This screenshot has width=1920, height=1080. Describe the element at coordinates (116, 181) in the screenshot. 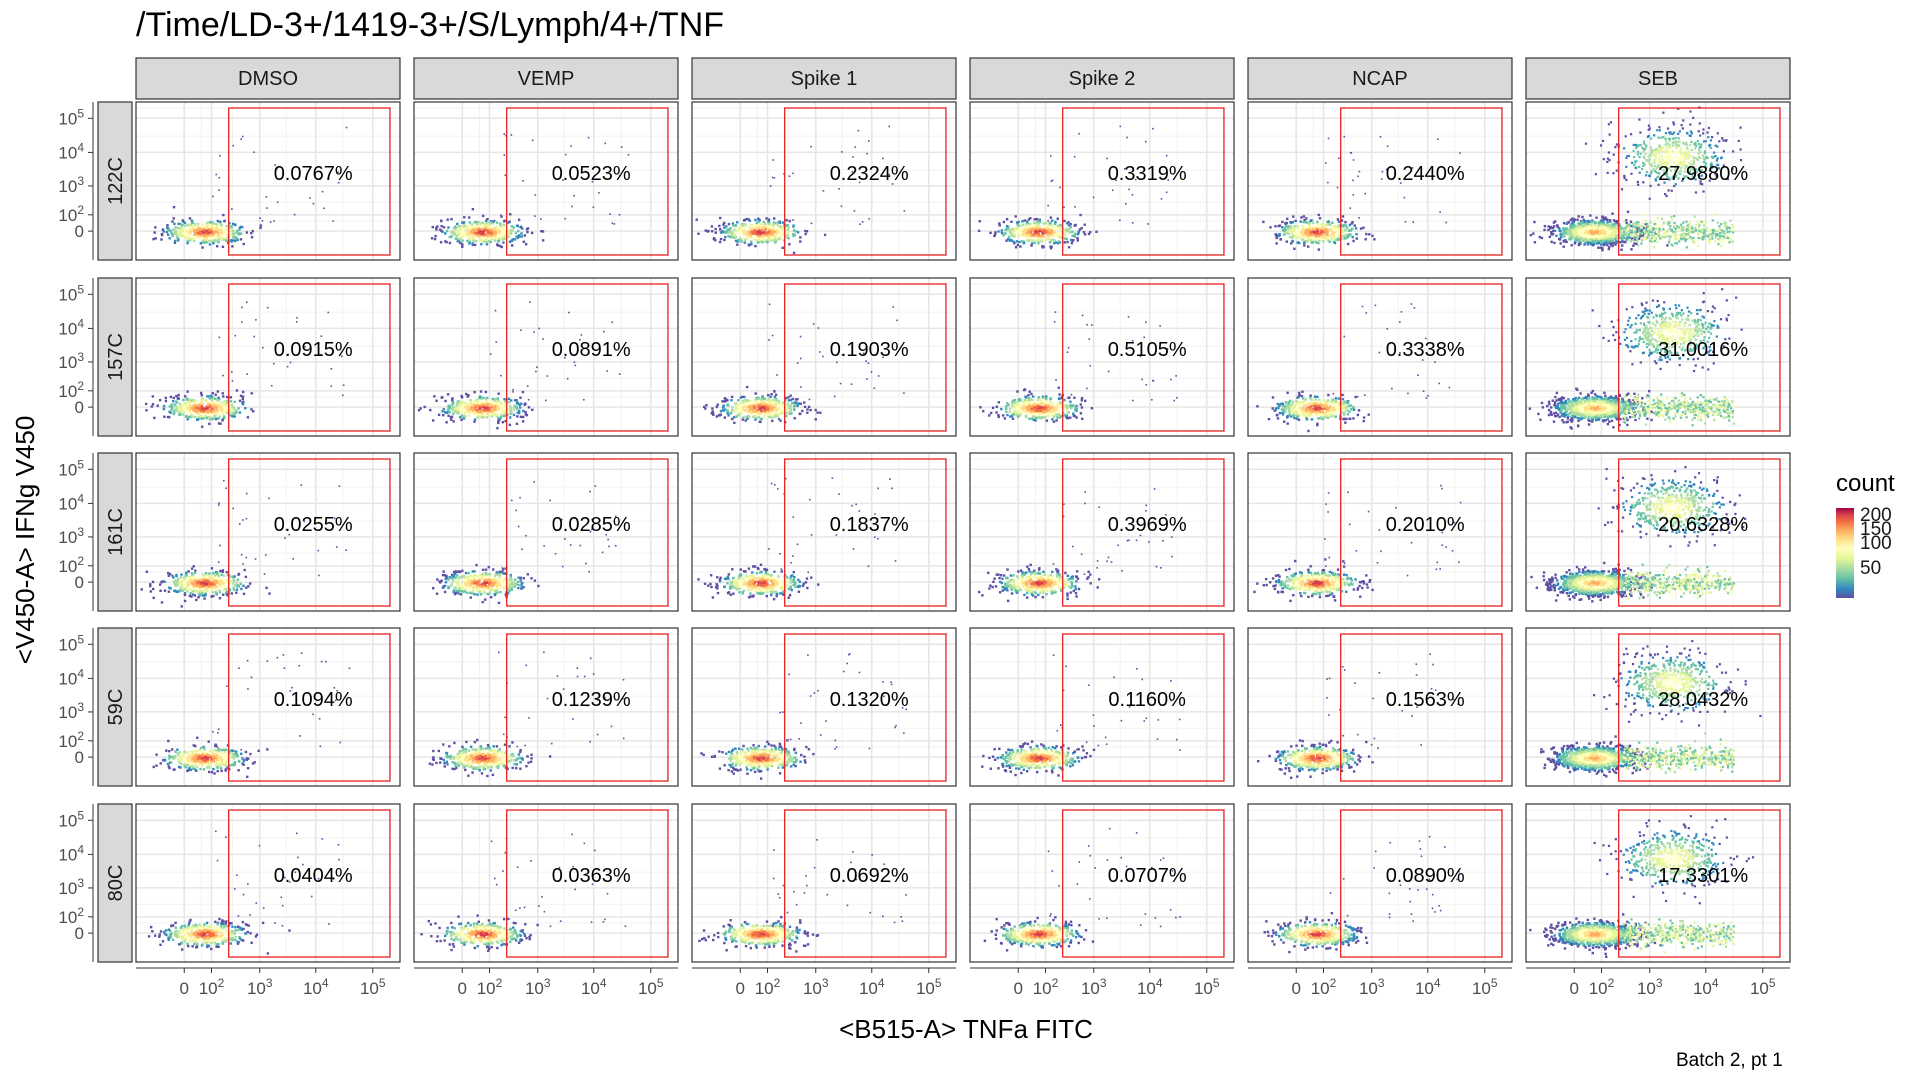

I see `facet-strip-label: 122C` at that location.